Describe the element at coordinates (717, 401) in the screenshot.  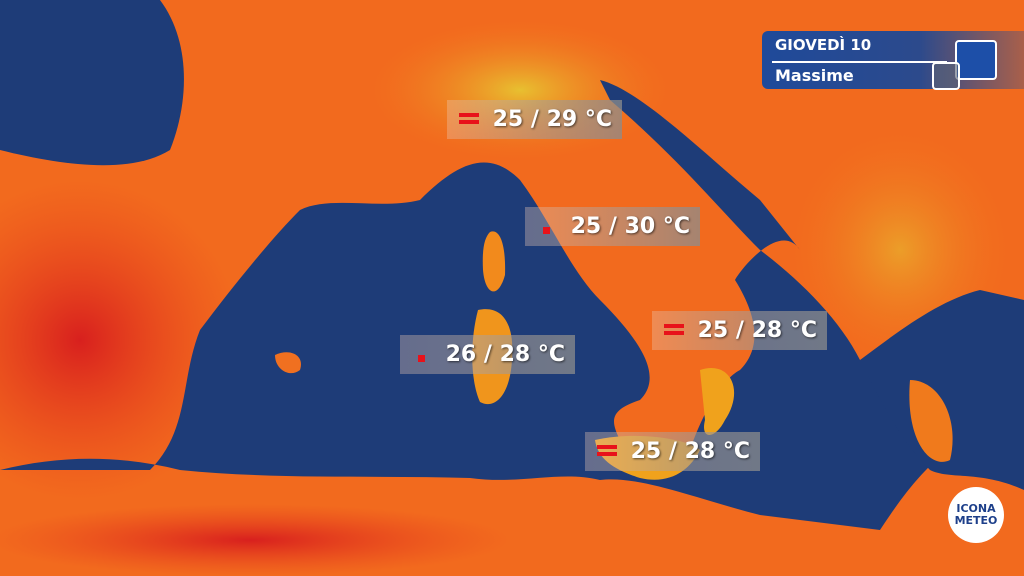
I see `calabria` at that location.